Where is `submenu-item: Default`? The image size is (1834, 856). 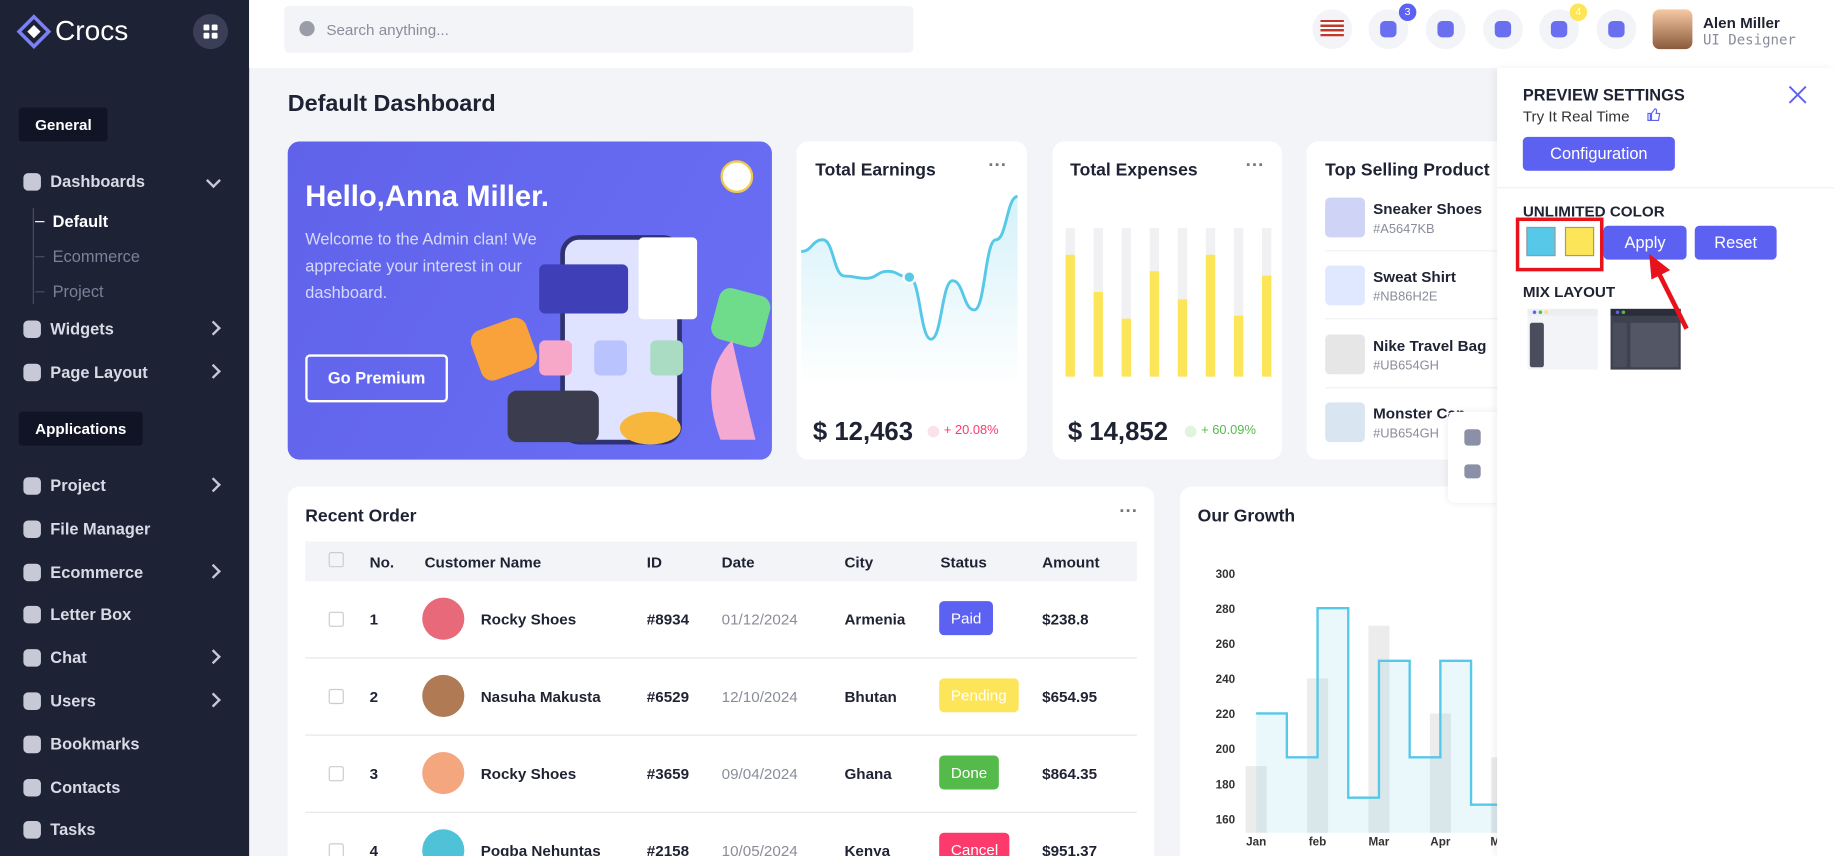
submenu-item: Default is located at coordinates (80, 221).